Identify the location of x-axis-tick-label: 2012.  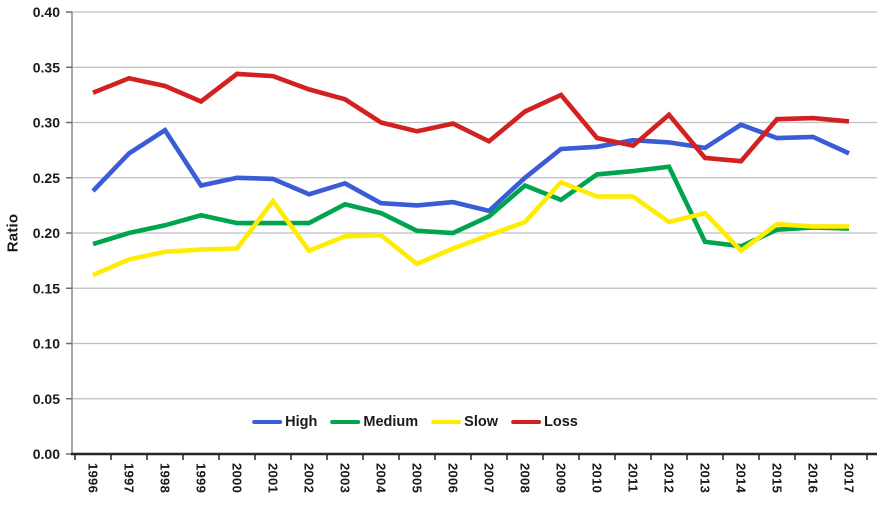
(669, 478).